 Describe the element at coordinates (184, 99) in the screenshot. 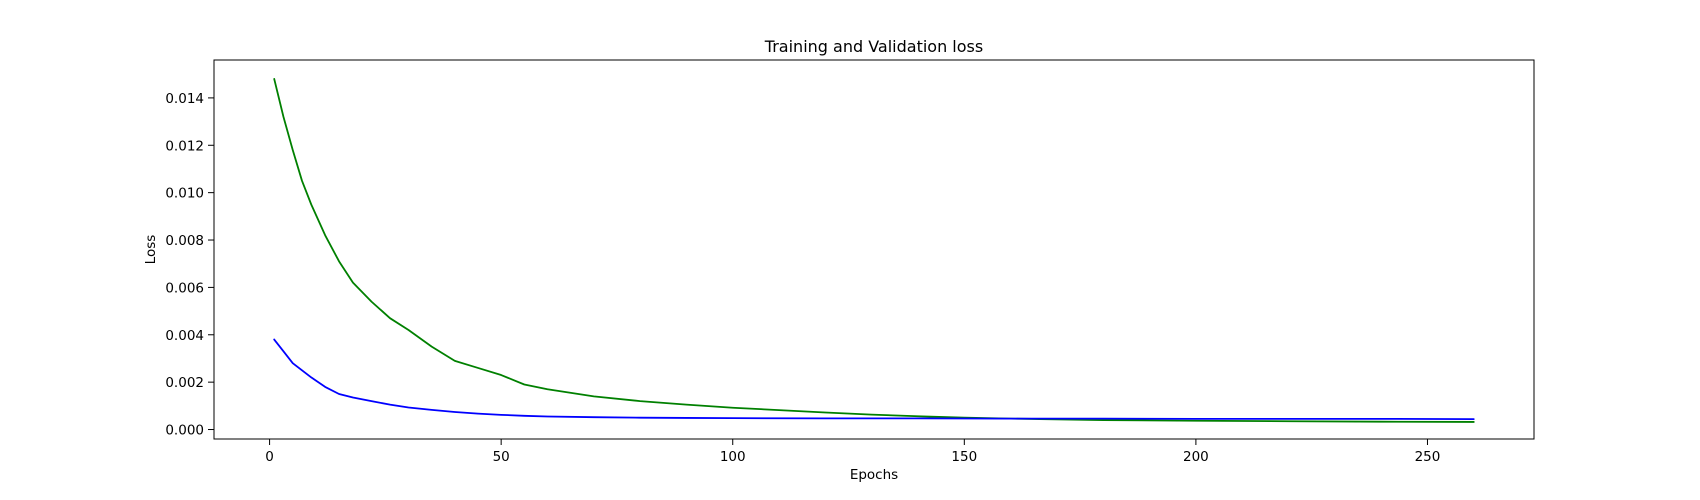

I see `y-tick-label: 0.014` at that location.